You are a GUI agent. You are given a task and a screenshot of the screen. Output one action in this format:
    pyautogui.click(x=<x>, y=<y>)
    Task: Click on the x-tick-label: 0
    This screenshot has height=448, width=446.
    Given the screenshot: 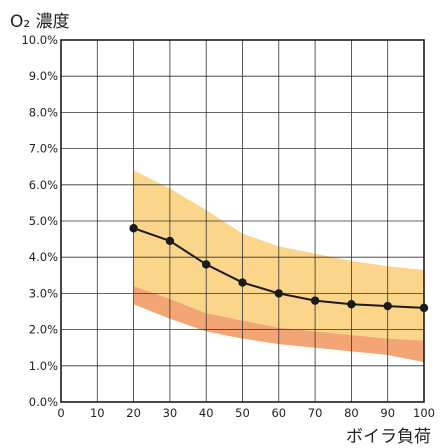 What is the action you would take?
    pyautogui.click(x=60, y=413)
    